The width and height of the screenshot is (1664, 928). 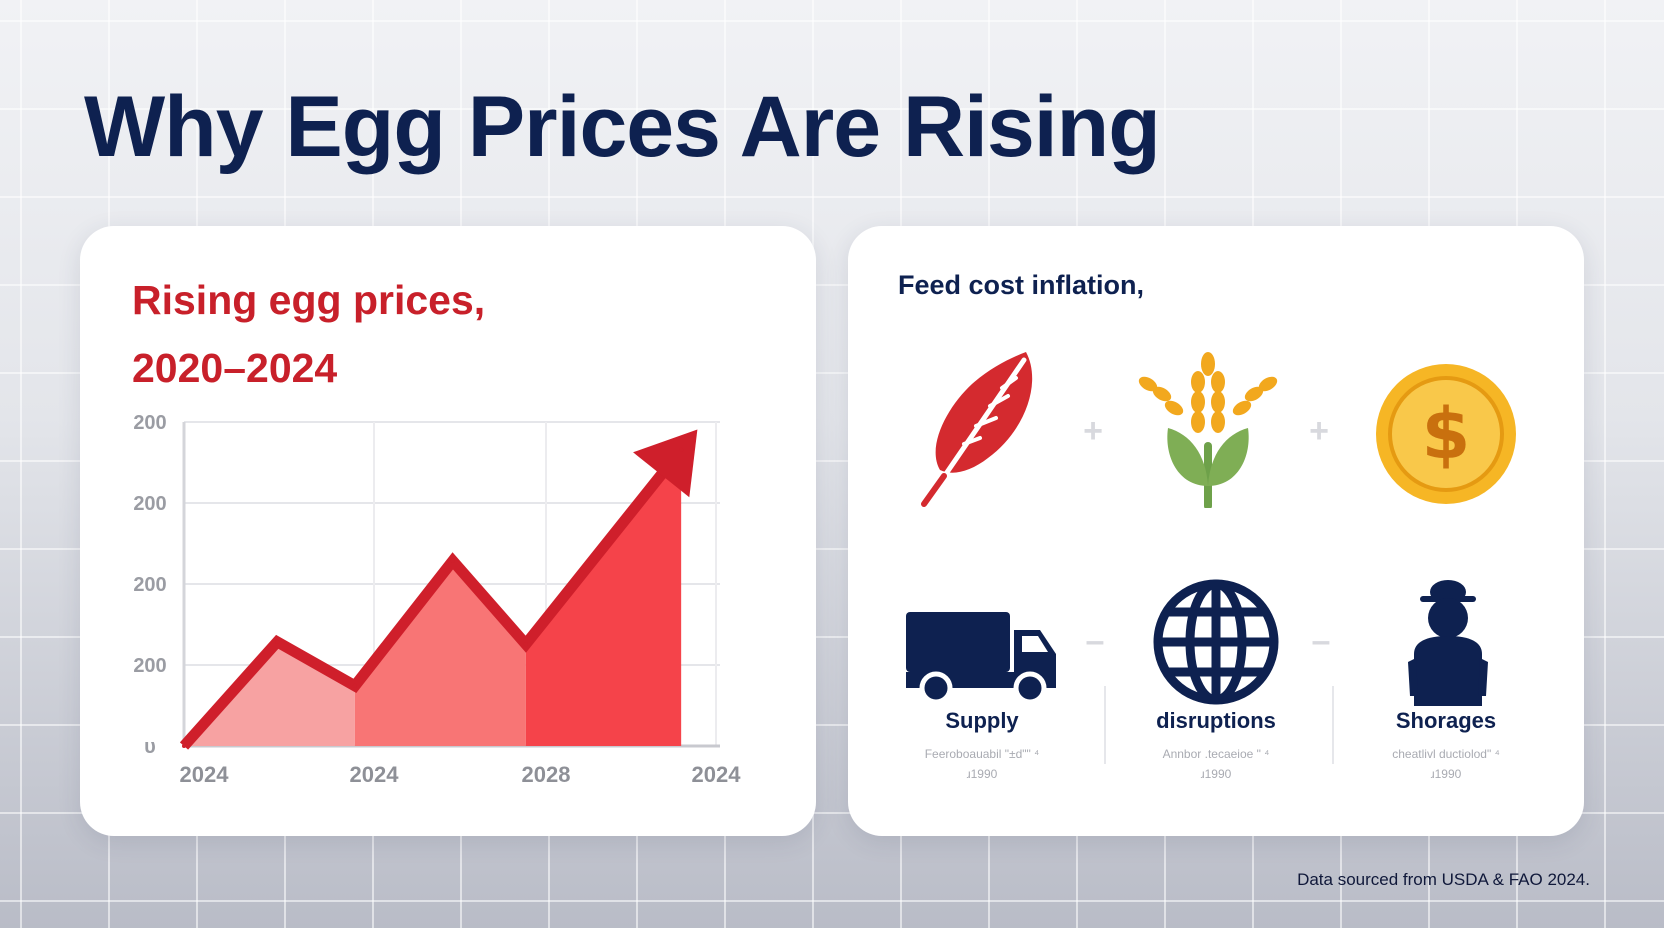 What do you see at coordinates (603, 597) in the screenshot?
I see `area-segment-dark` at bounding box center [603, 597].